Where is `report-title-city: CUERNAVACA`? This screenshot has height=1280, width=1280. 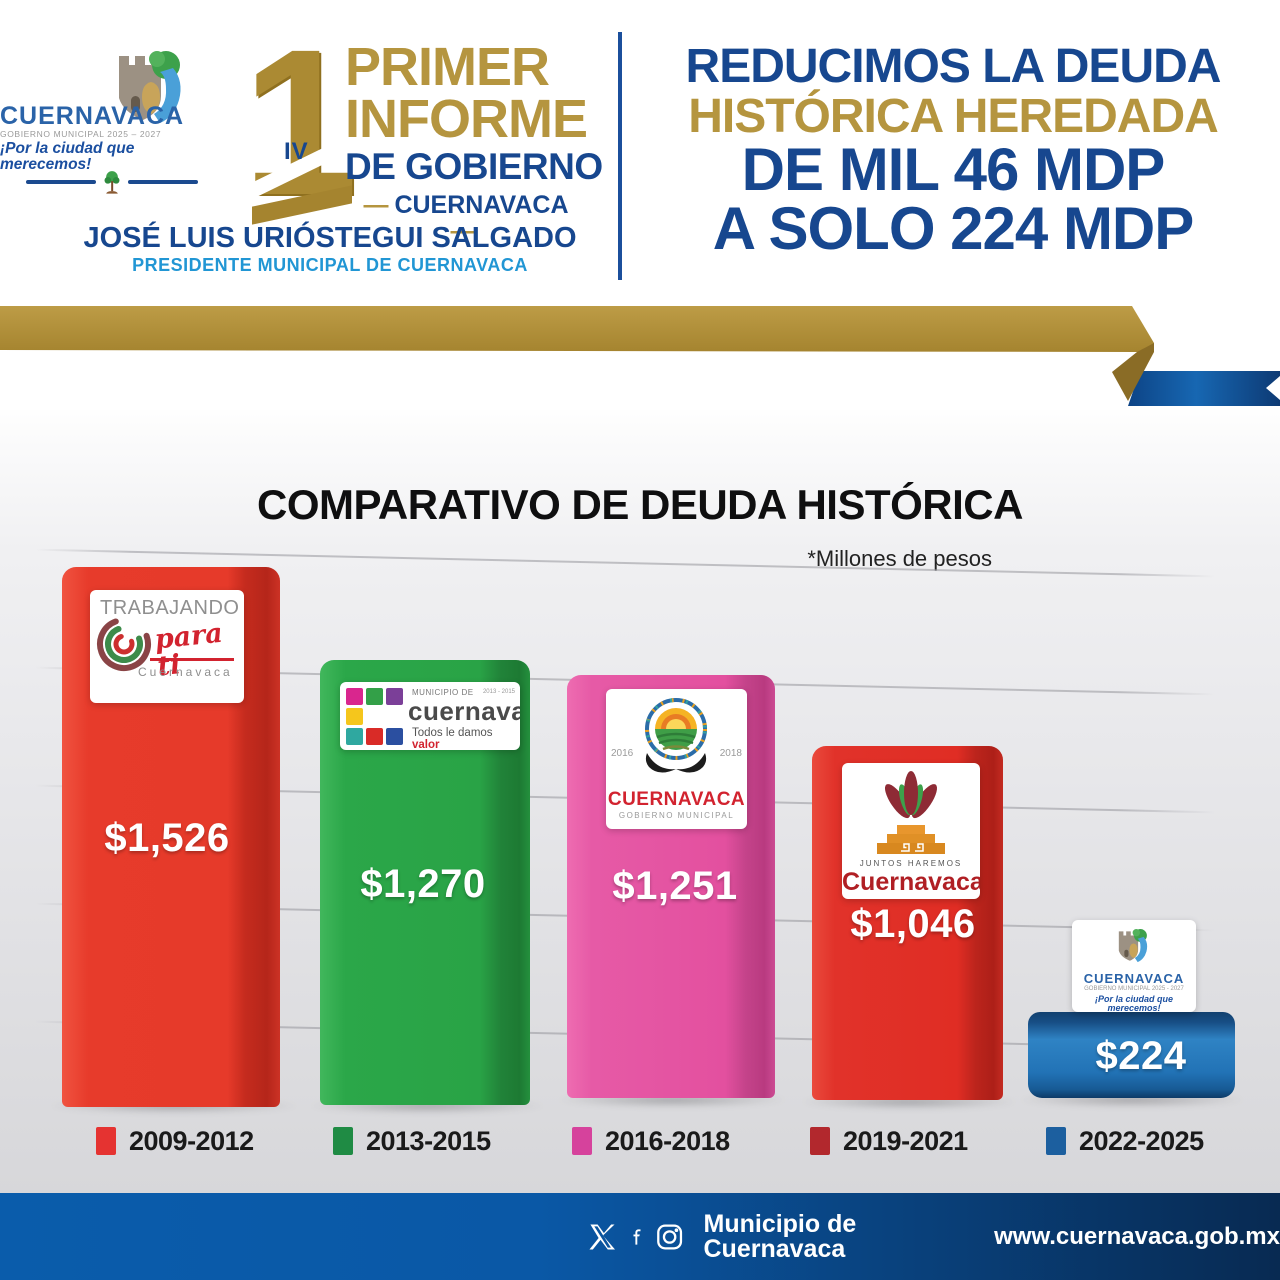
report-title-city: CUERNAVACA is located at coordinates (463, 218).